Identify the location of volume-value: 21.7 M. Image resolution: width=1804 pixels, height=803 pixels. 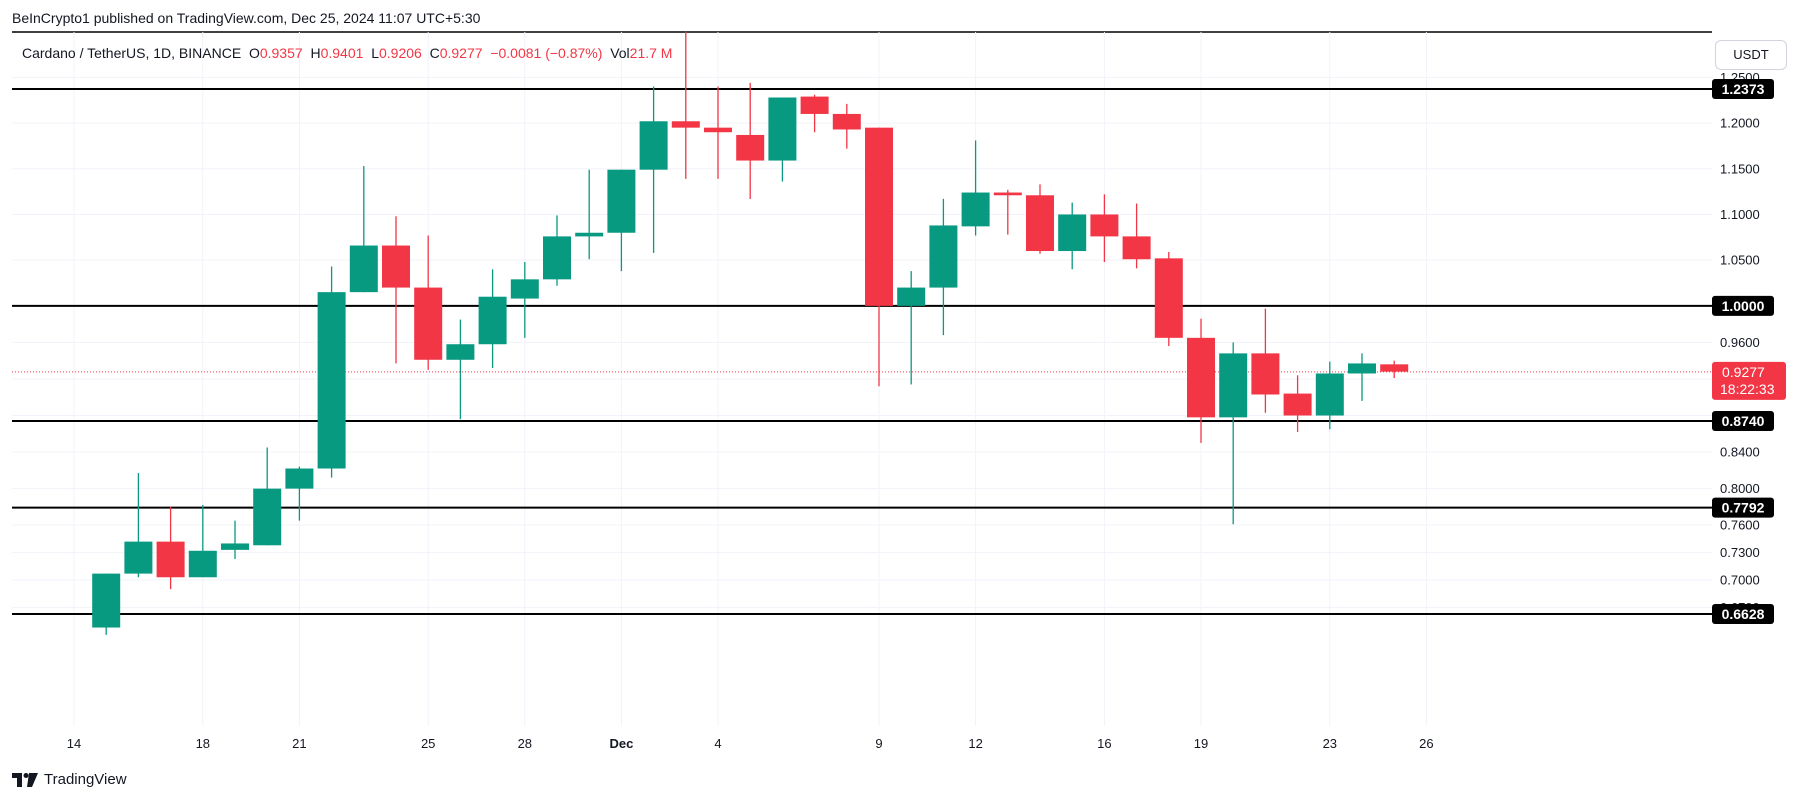
(651, 53).